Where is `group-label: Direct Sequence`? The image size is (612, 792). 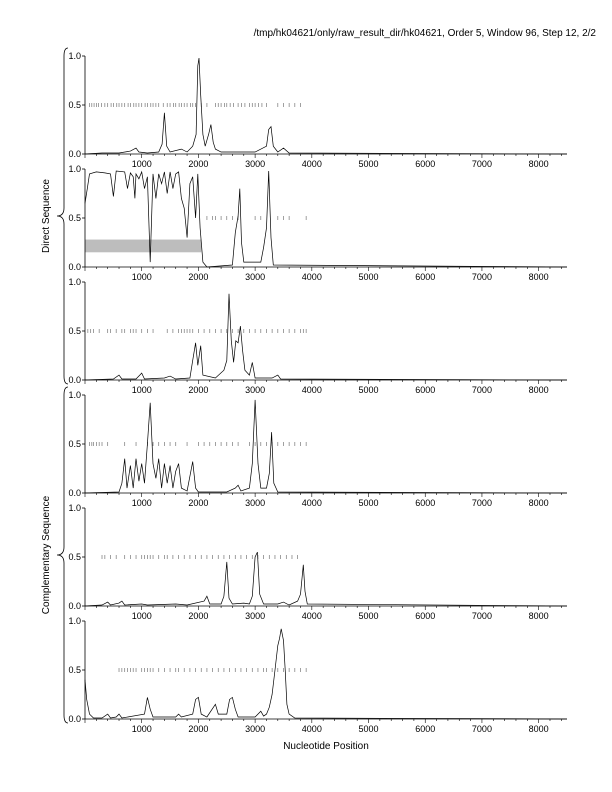 group-label: Direct Sequence is located at coordinates (46, 216).